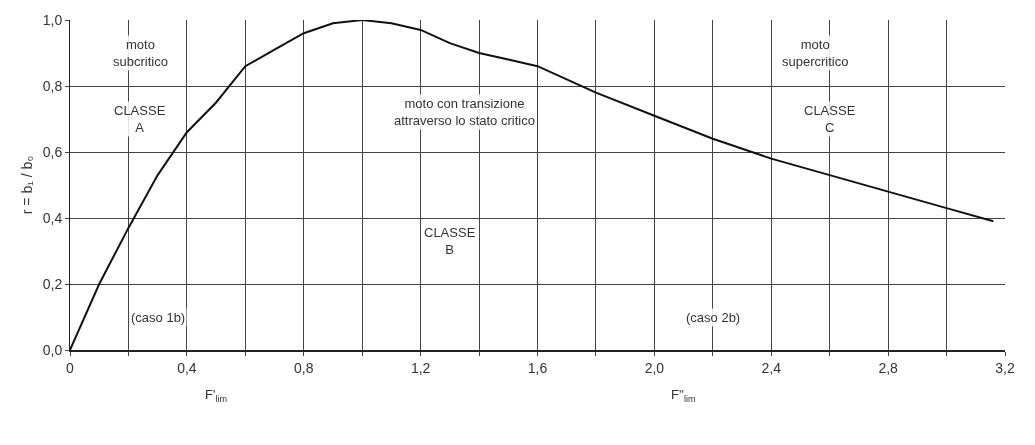 The image size is (1035, 445). Describe the element at coordinates (450, 241) in the screenshot. I see `annotation: CLASSE B` at that location.